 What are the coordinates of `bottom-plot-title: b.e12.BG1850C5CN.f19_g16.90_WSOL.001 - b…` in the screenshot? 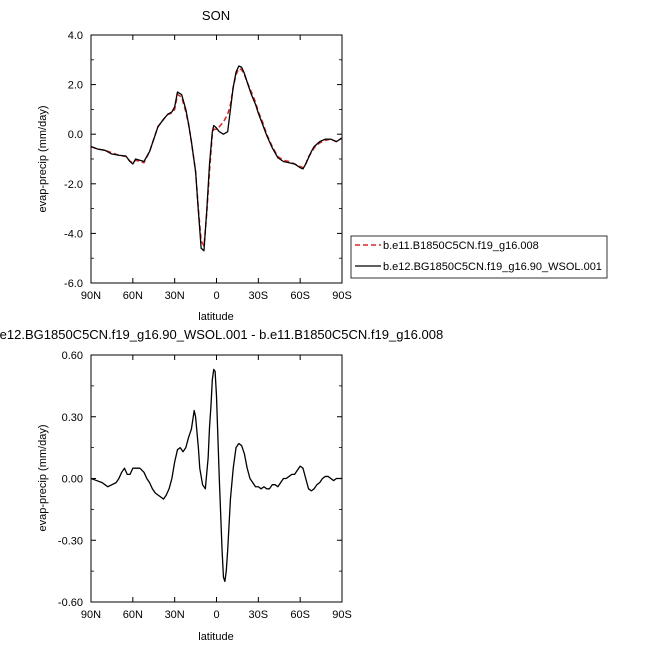 It's located at (221, 334).